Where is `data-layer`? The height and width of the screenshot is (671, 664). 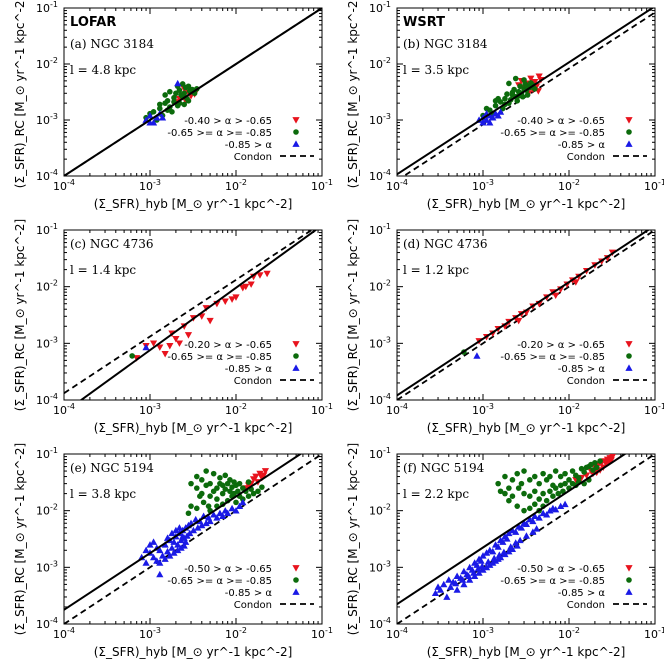 data-layer is located at coordinates (526, 92).